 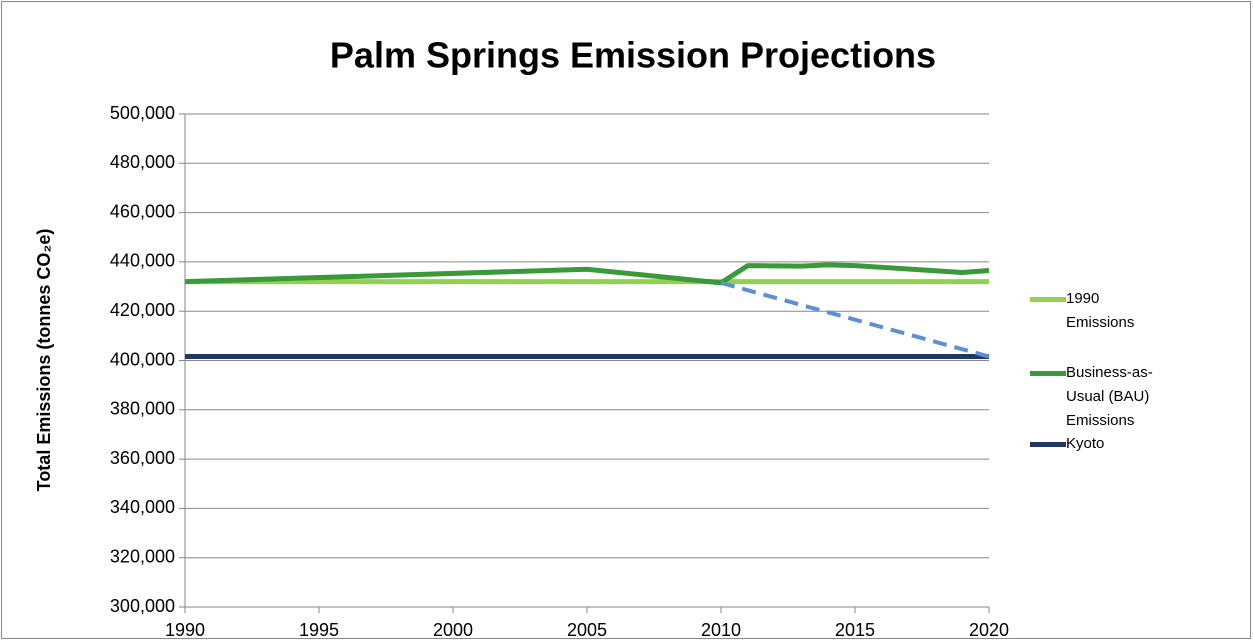 What do you see at coordinates (142, 211) in the screenshot?
I see `y-tick-label: 460,000` at bounding box center [142, 211].